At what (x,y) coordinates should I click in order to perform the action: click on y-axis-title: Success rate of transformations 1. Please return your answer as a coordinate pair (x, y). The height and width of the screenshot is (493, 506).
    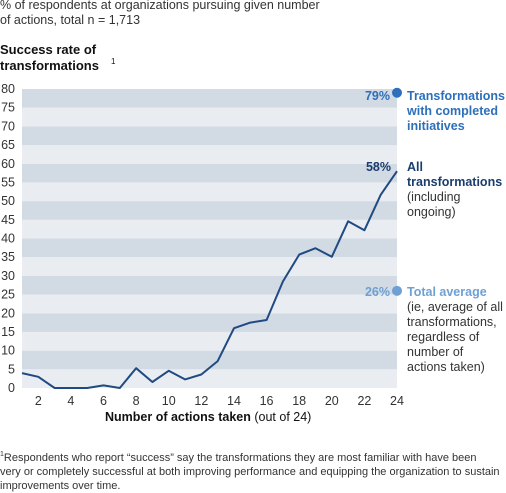
    Looking at the image, I should click on (57, 58).